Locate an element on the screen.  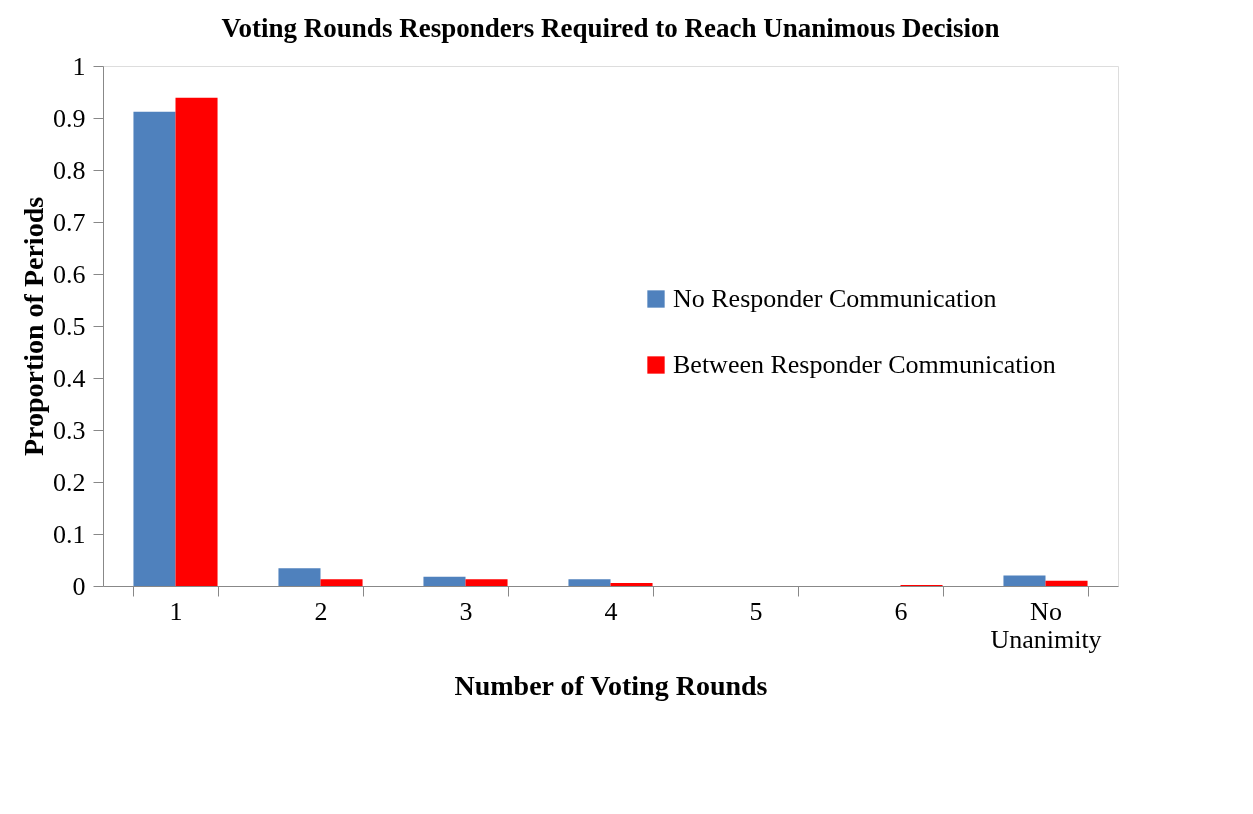
y-tick-label: 0.4 is located at coordinates (69, 378).